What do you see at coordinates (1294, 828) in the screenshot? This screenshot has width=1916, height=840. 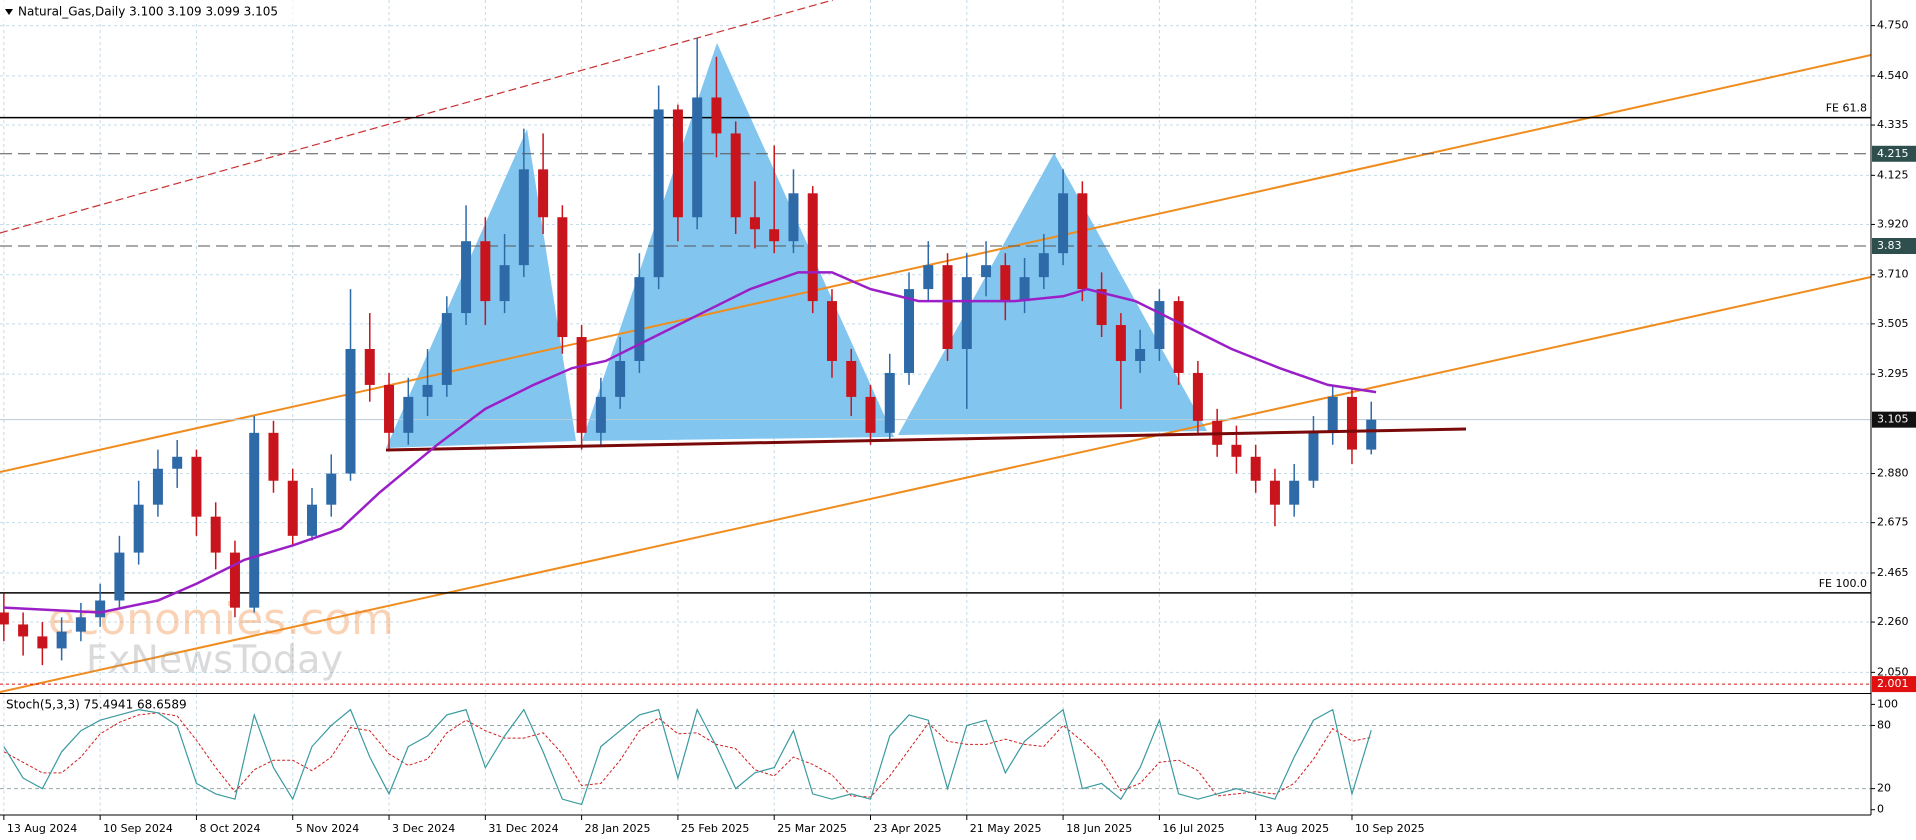 I see `x-tick-label: 13 Aug 2025` at bounding box center [1294, 828].